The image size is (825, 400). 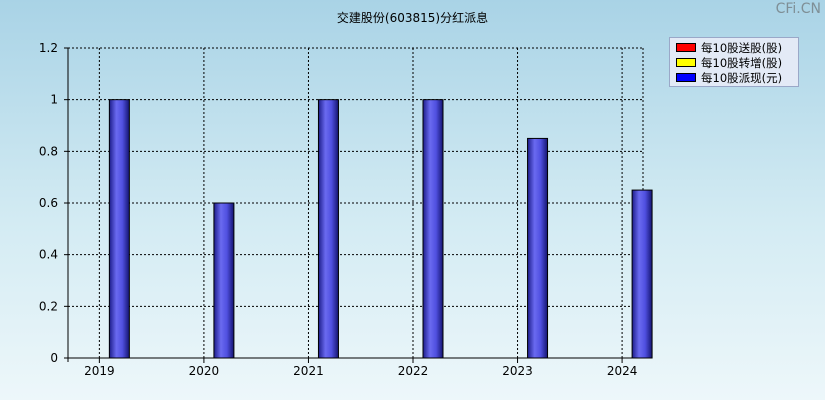 What do you see at coordinates (48, 306) in the screenshot?
I see `y-tick-label: 0.2` at bounding box center [48, 306].